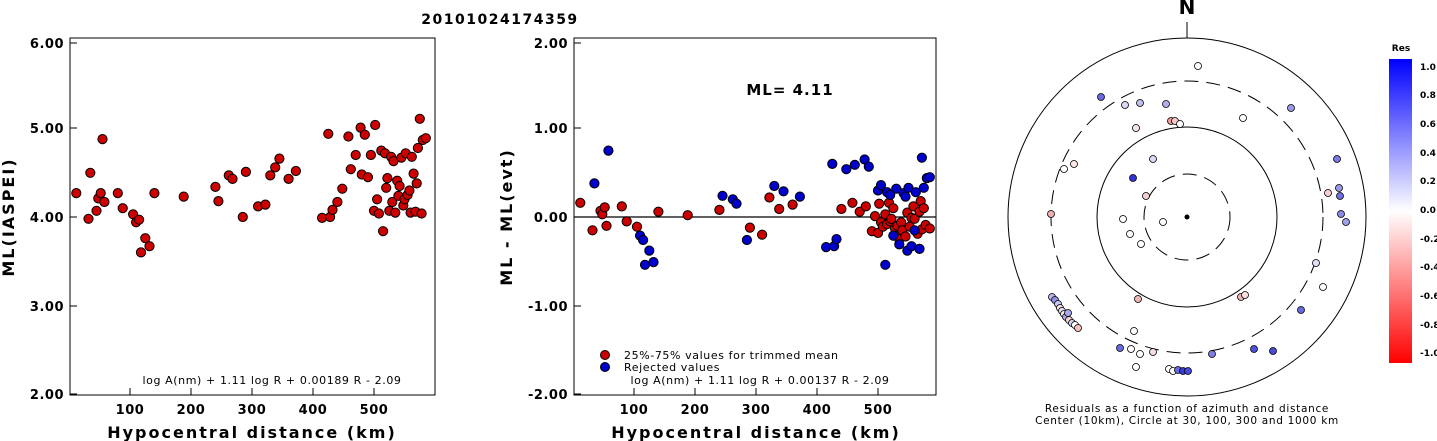 The height and width of the screenshot is (441, 1437). I want to click on left-xtick-label: 500, so click(374, 410).